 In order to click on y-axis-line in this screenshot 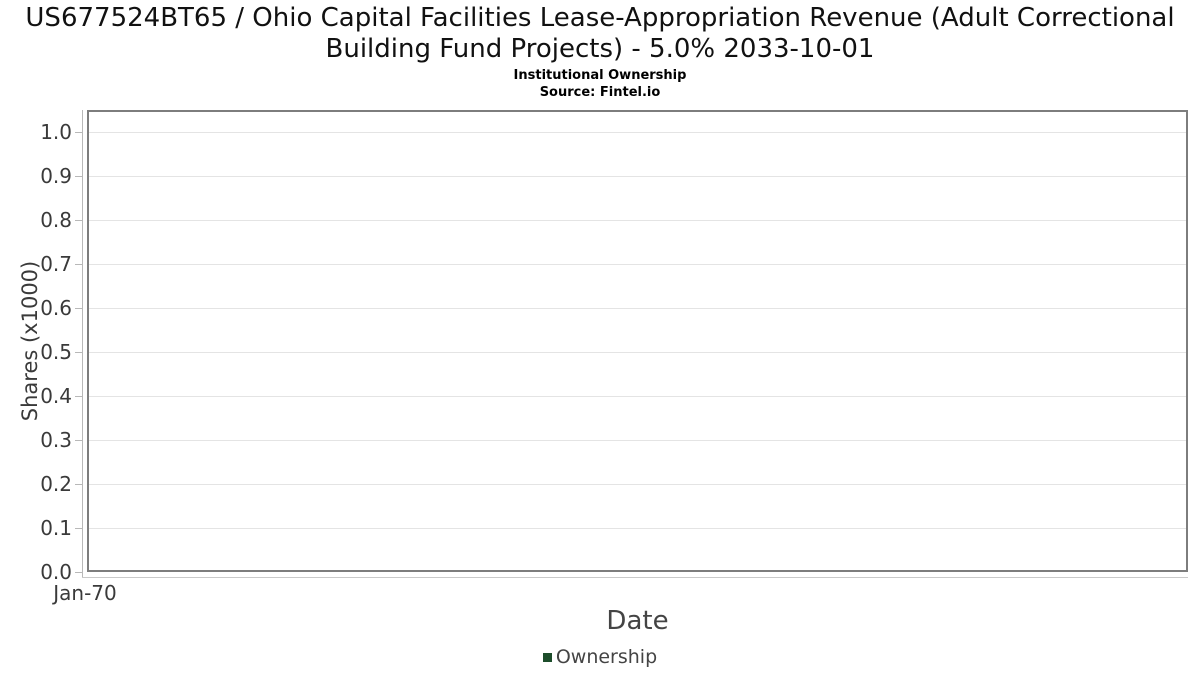, I will do `click(82, 344)`.